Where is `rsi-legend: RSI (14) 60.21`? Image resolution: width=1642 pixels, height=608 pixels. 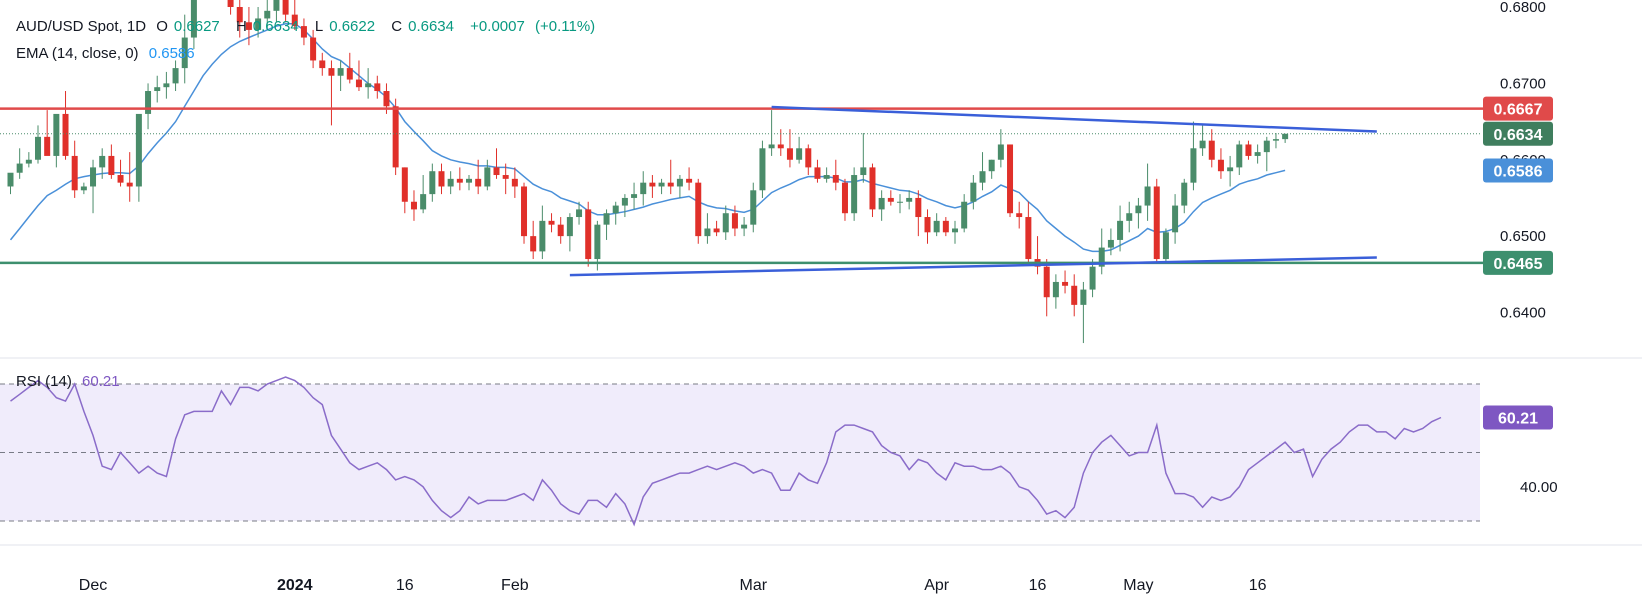
rsi-legend: RSI (14) 60.21 is located at coordinates (71, 381).